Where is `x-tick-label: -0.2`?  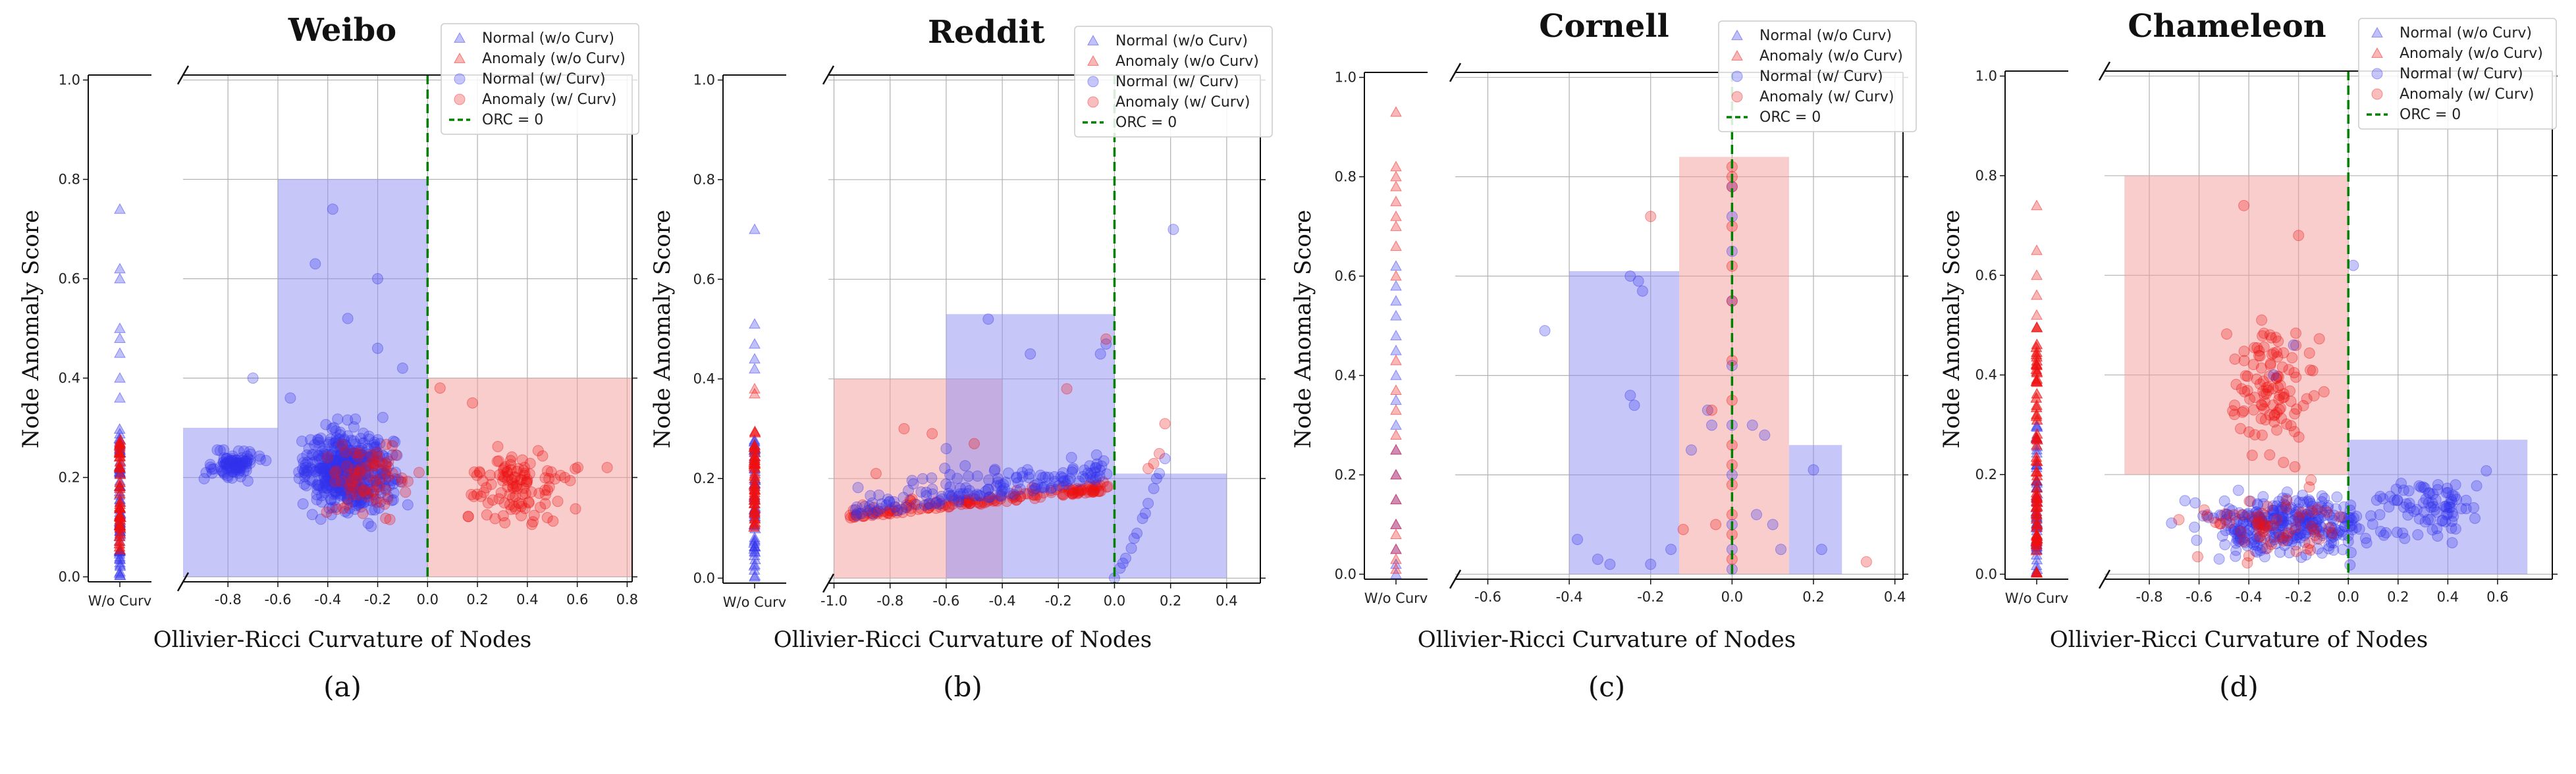 x-tick-label: -0.2 is located at coordinates (378, 599).